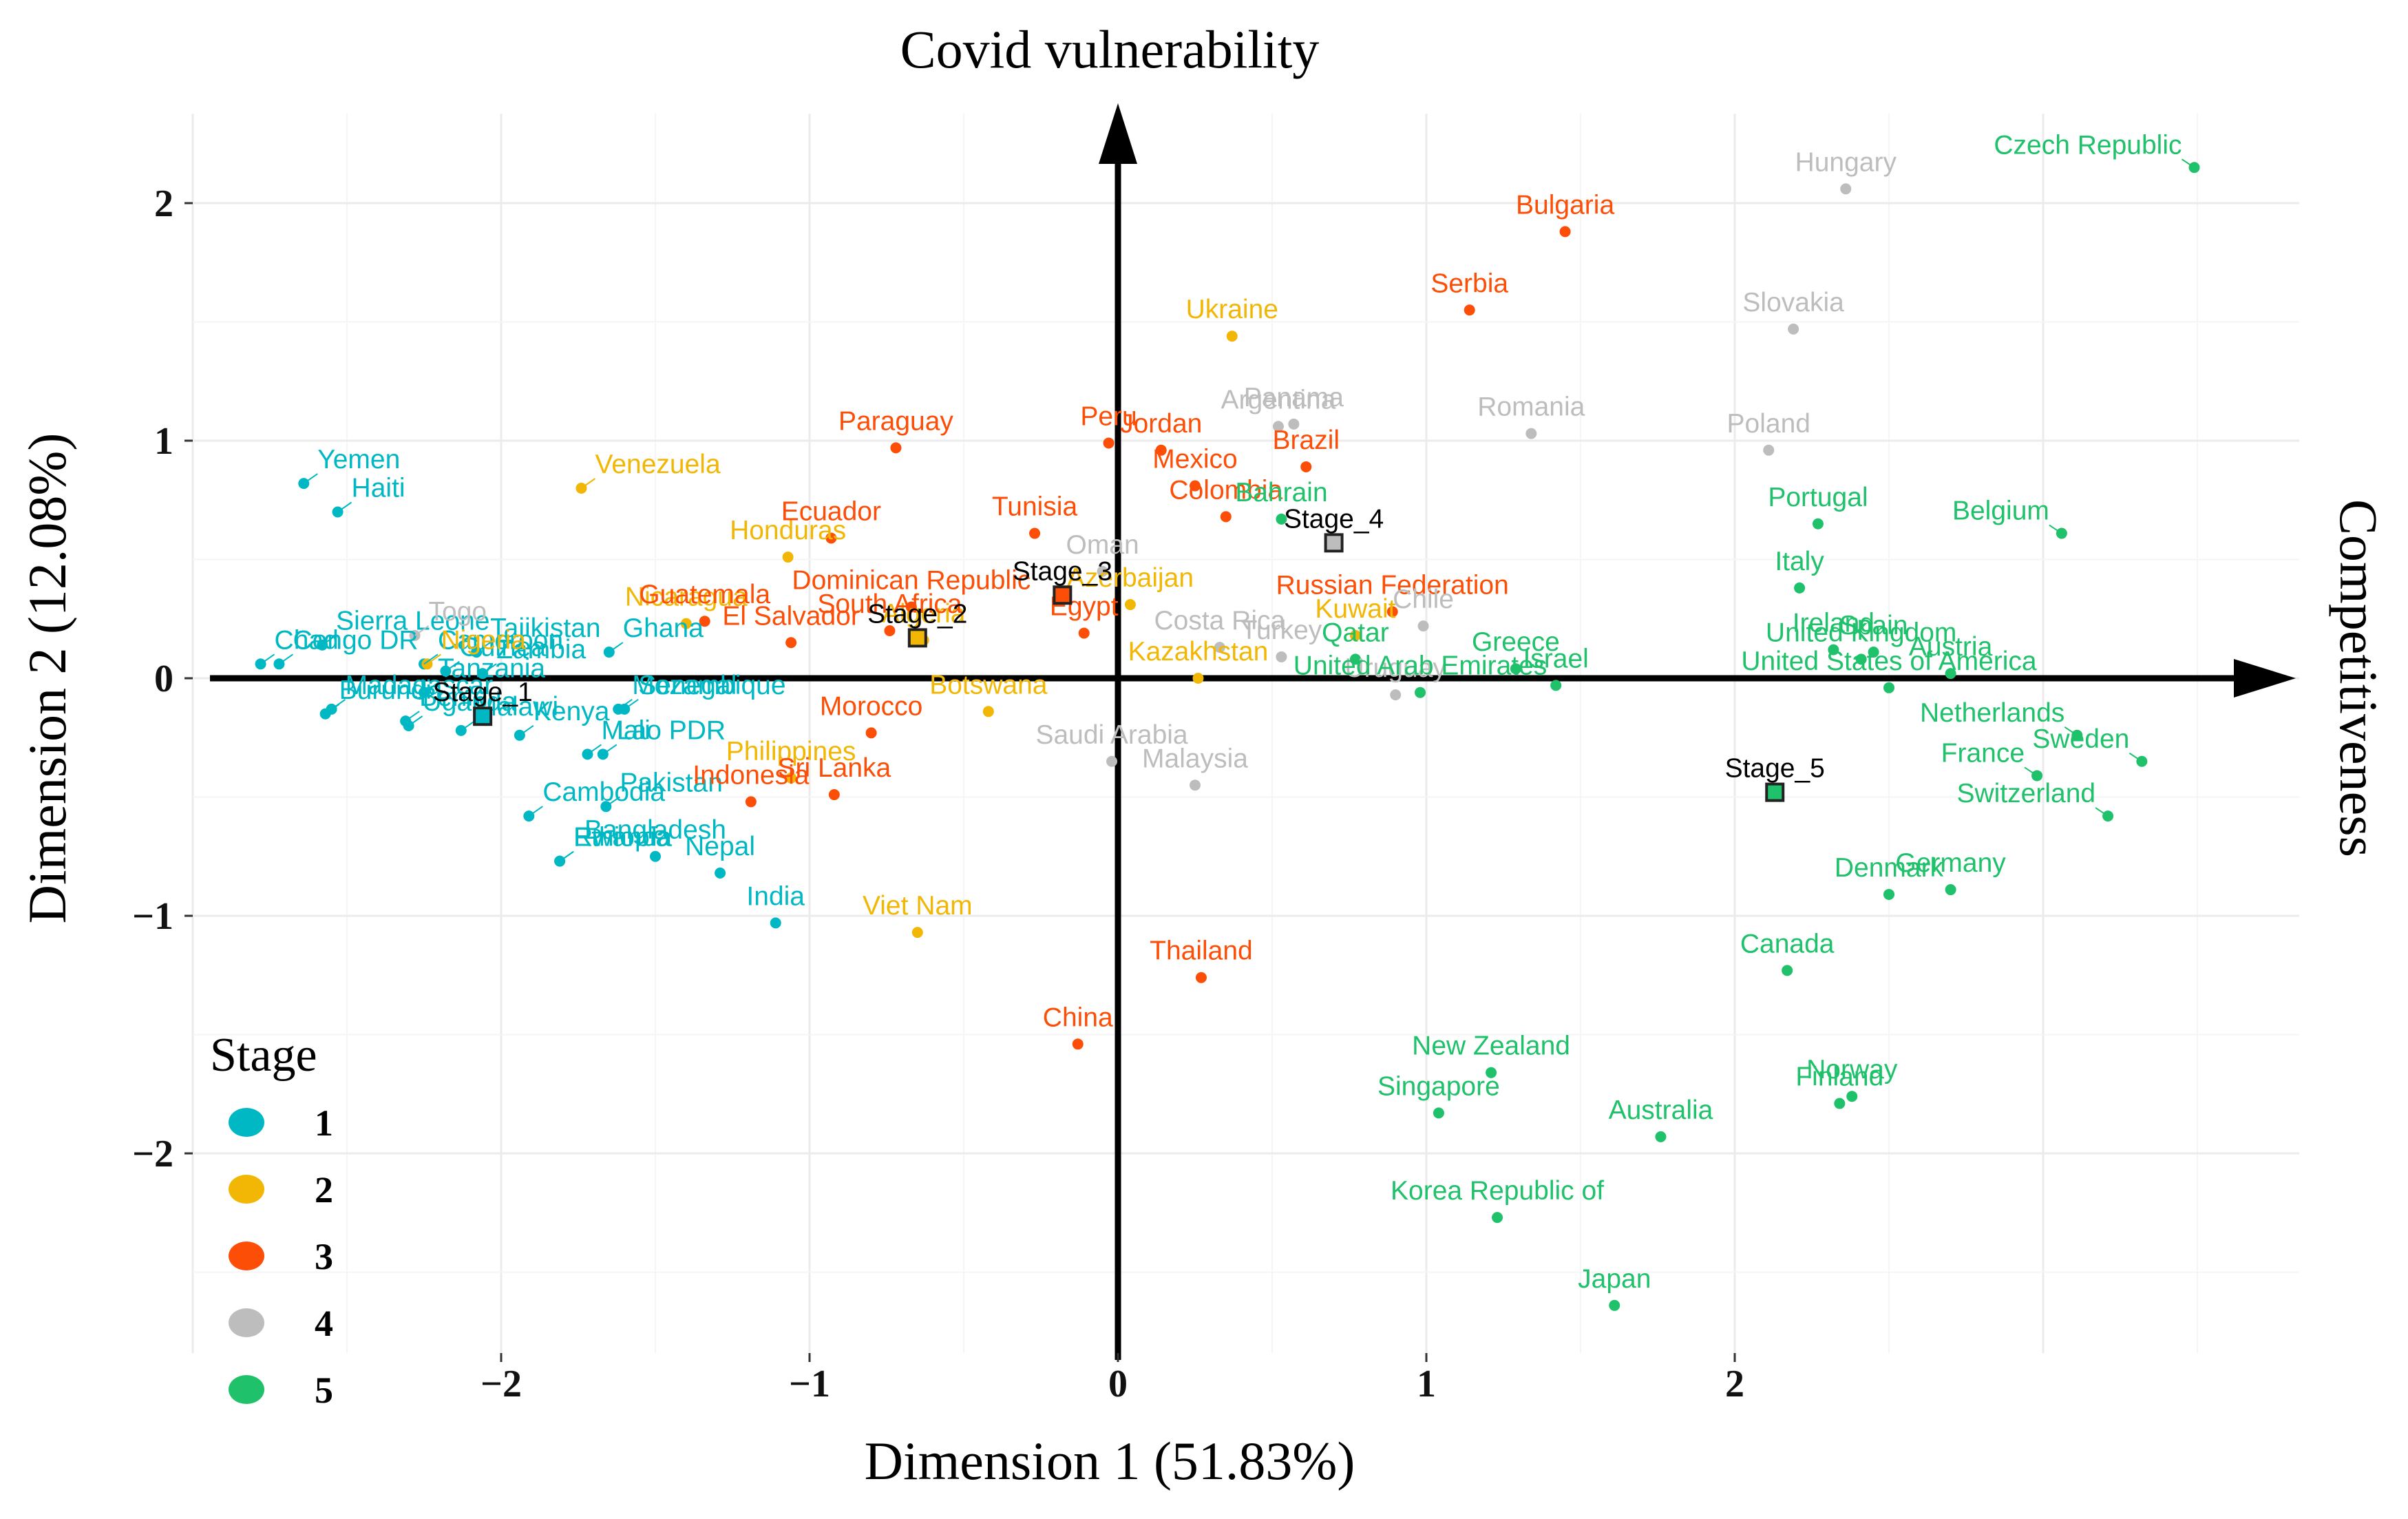 This screenshot has height=1519, width=2408. I want to click on label-madagascar: Madagascar, so click(420, 685).